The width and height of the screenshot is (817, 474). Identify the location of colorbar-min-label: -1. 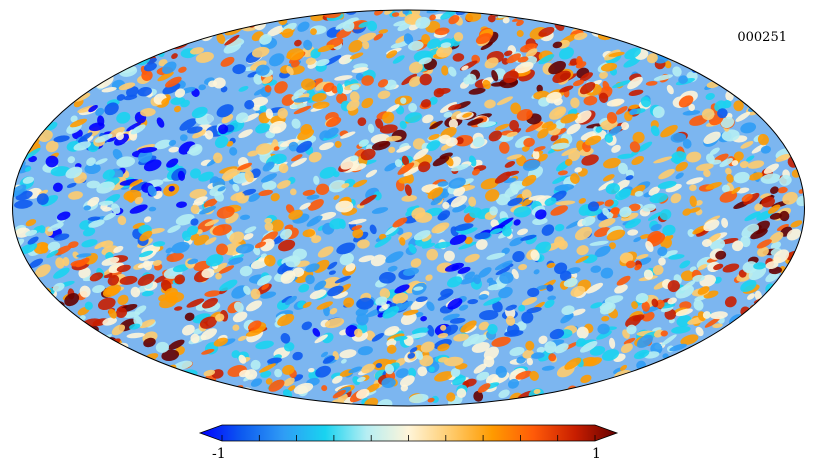
(219, 454).